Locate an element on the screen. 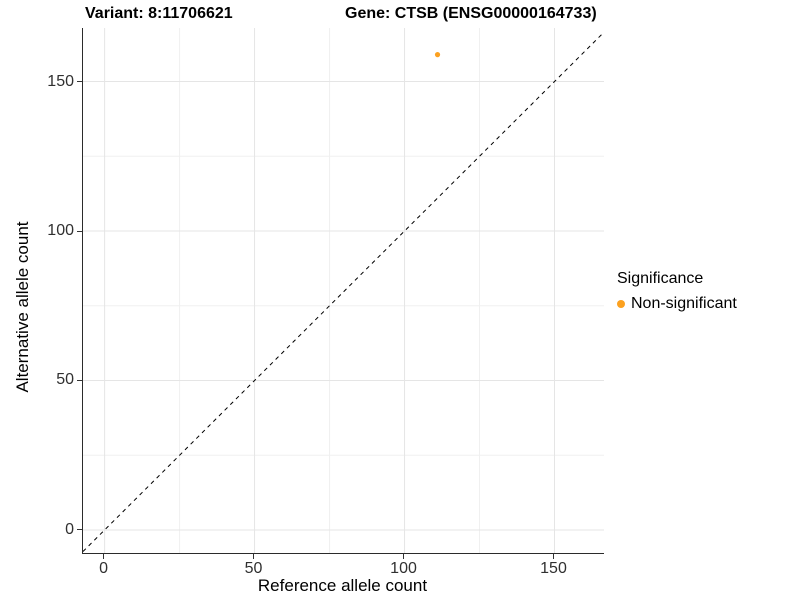 The width and height of the screenshot is (800, 600). legend-title: Significance is located at coordinates (660, 278).